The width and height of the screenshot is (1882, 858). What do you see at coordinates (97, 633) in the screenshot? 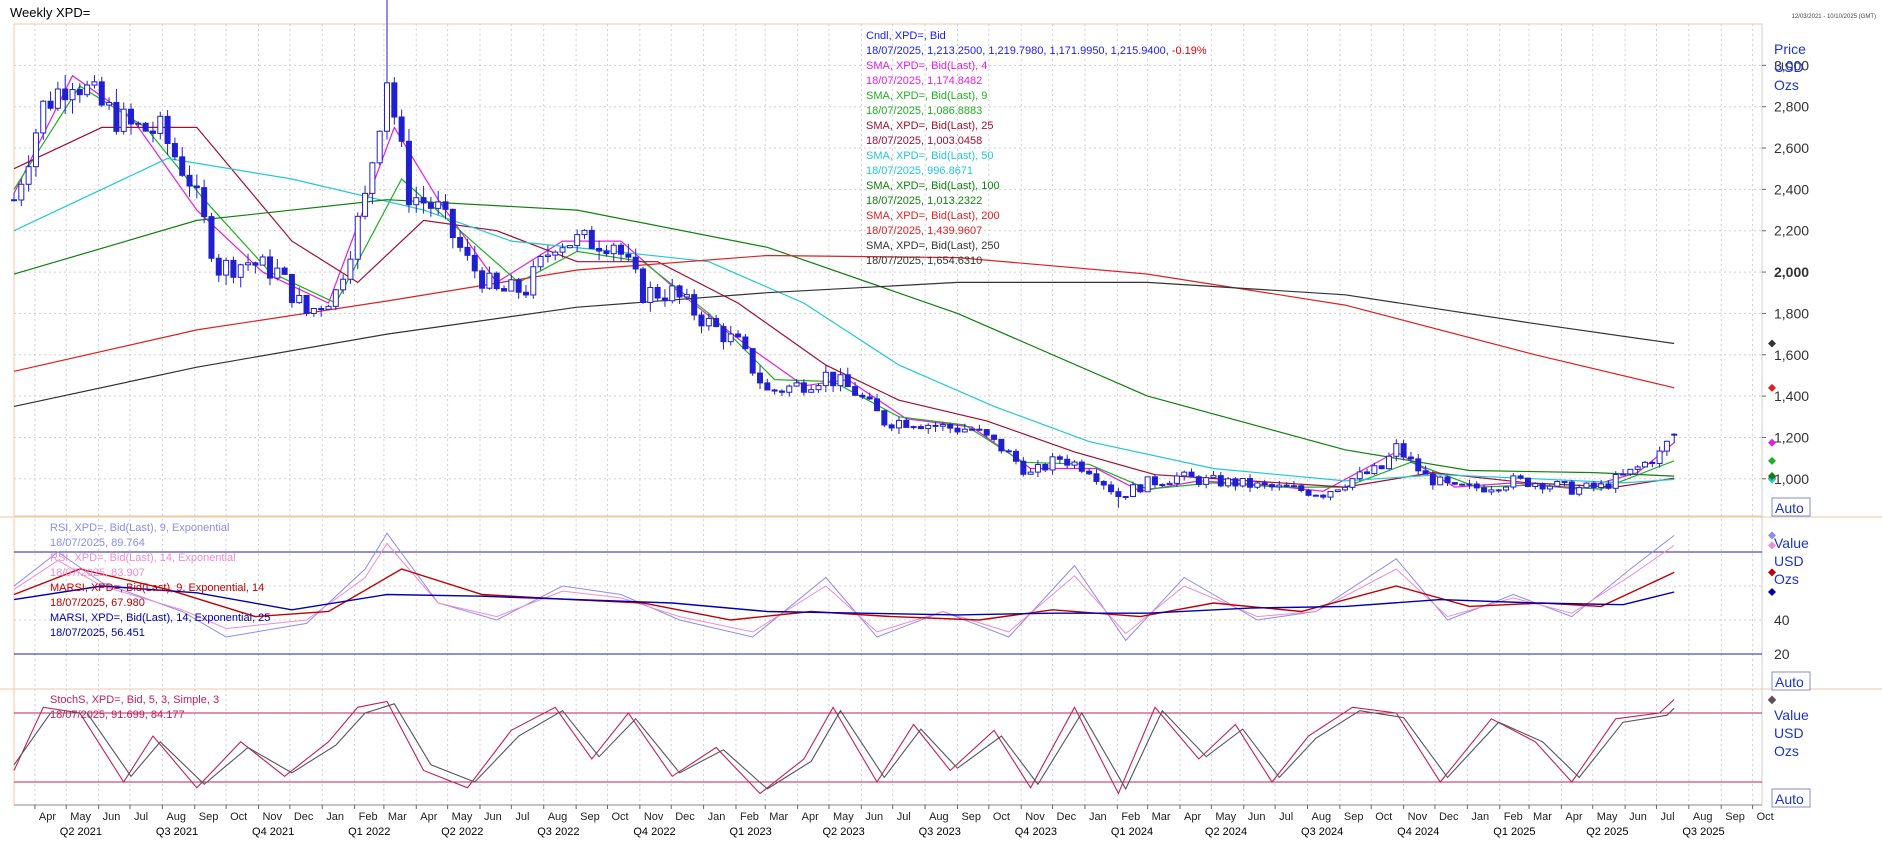
I see `rsi-legend-line: 18/07/2025, 56.451` at bounding box center [97, 633].